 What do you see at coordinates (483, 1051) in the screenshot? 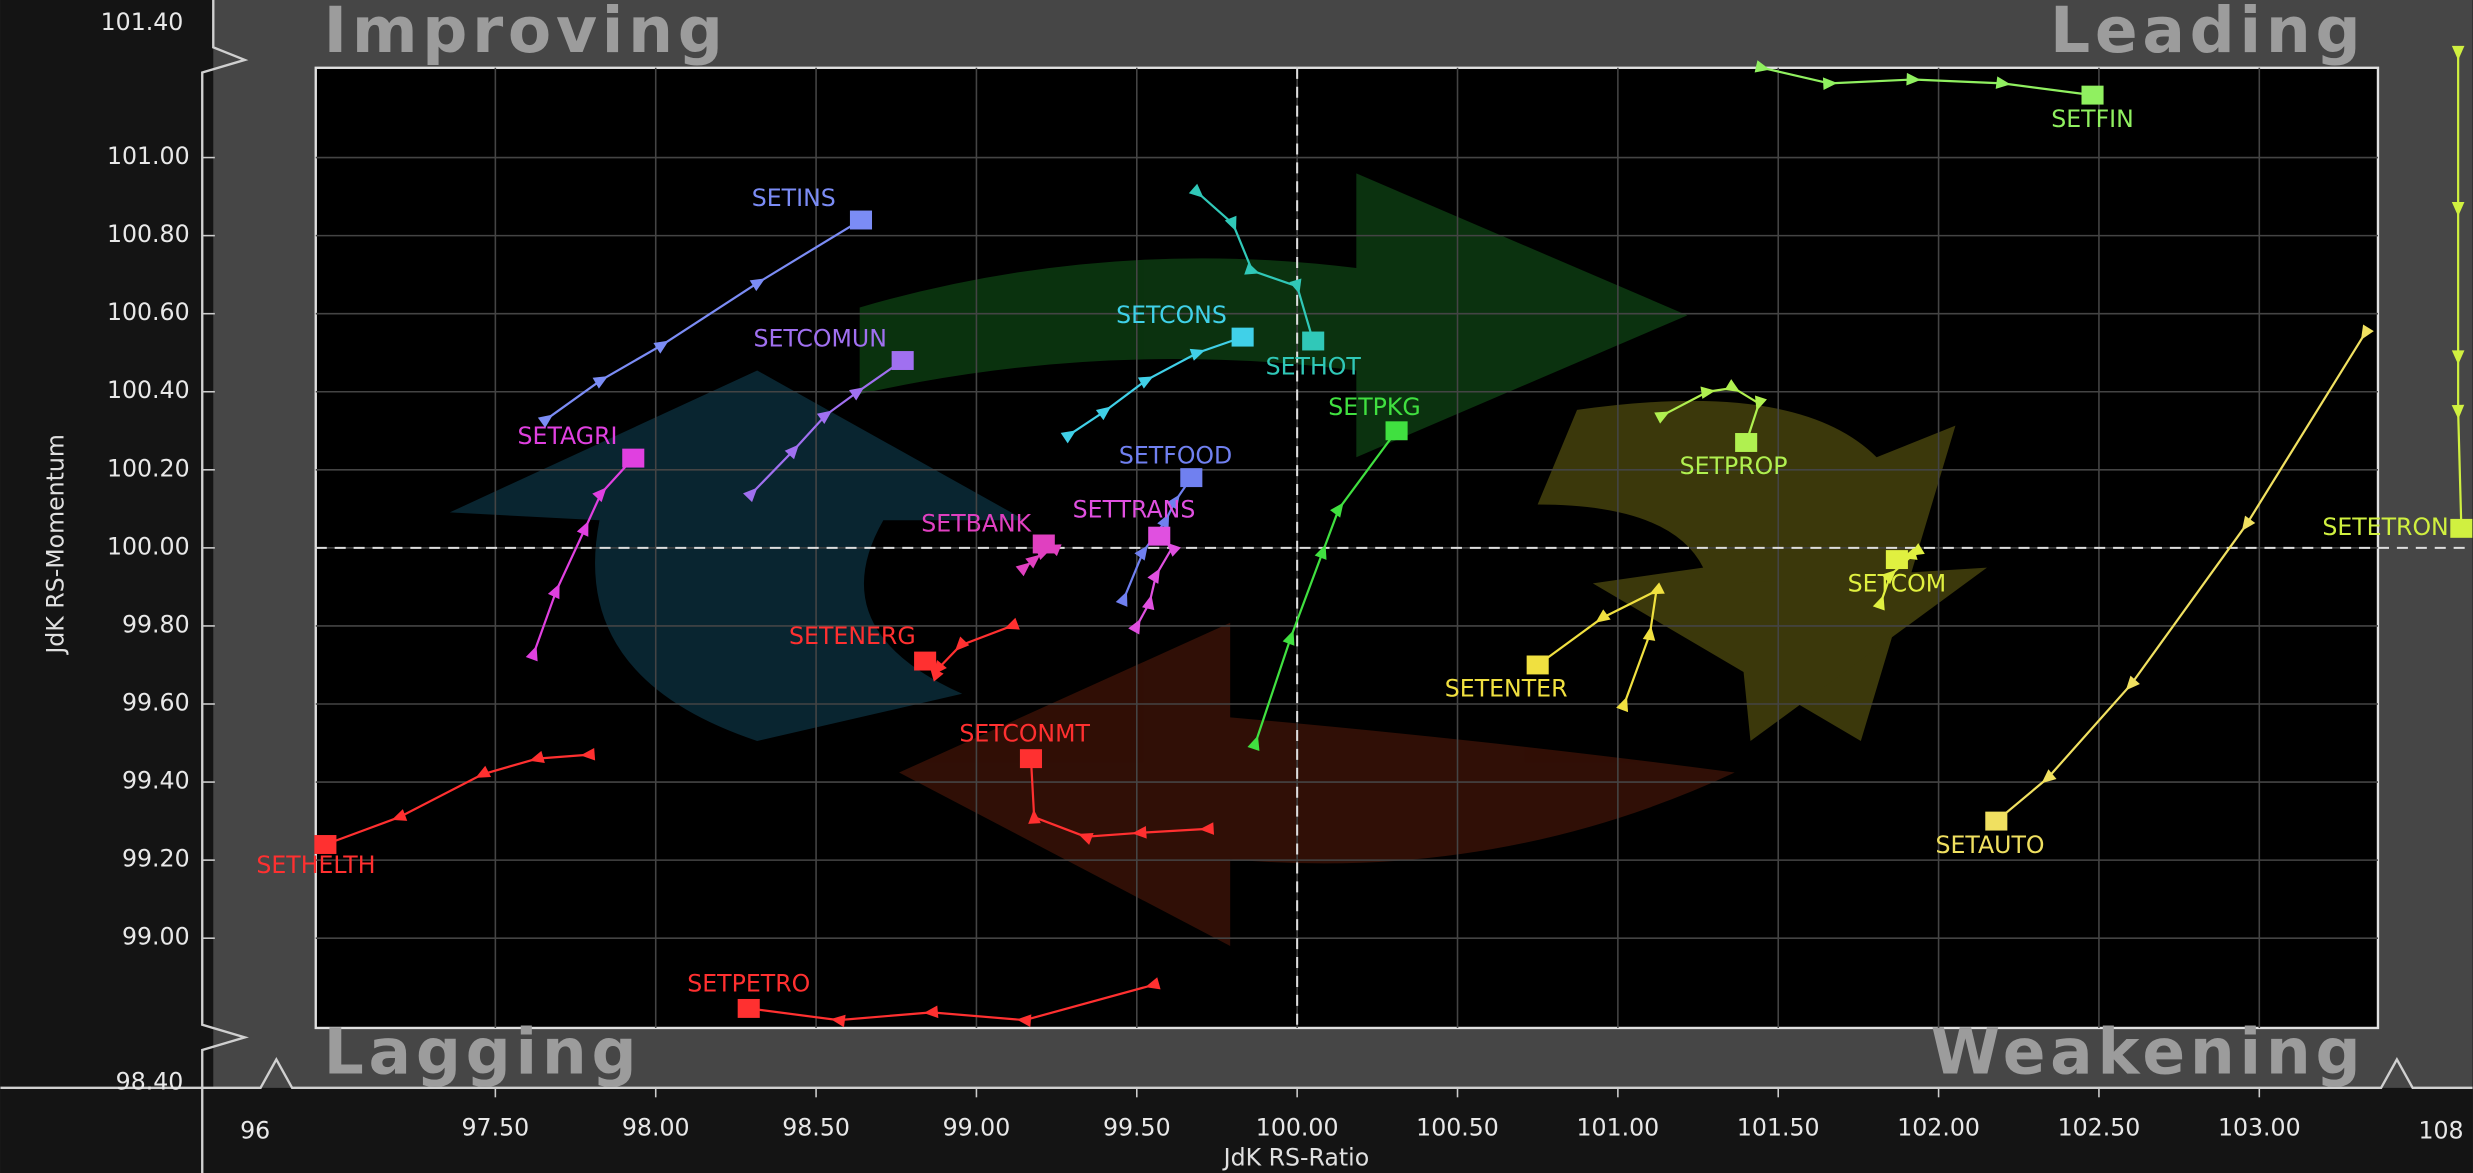
I see `quadrant-label: Lagging` at bounding box center [483, 1051].